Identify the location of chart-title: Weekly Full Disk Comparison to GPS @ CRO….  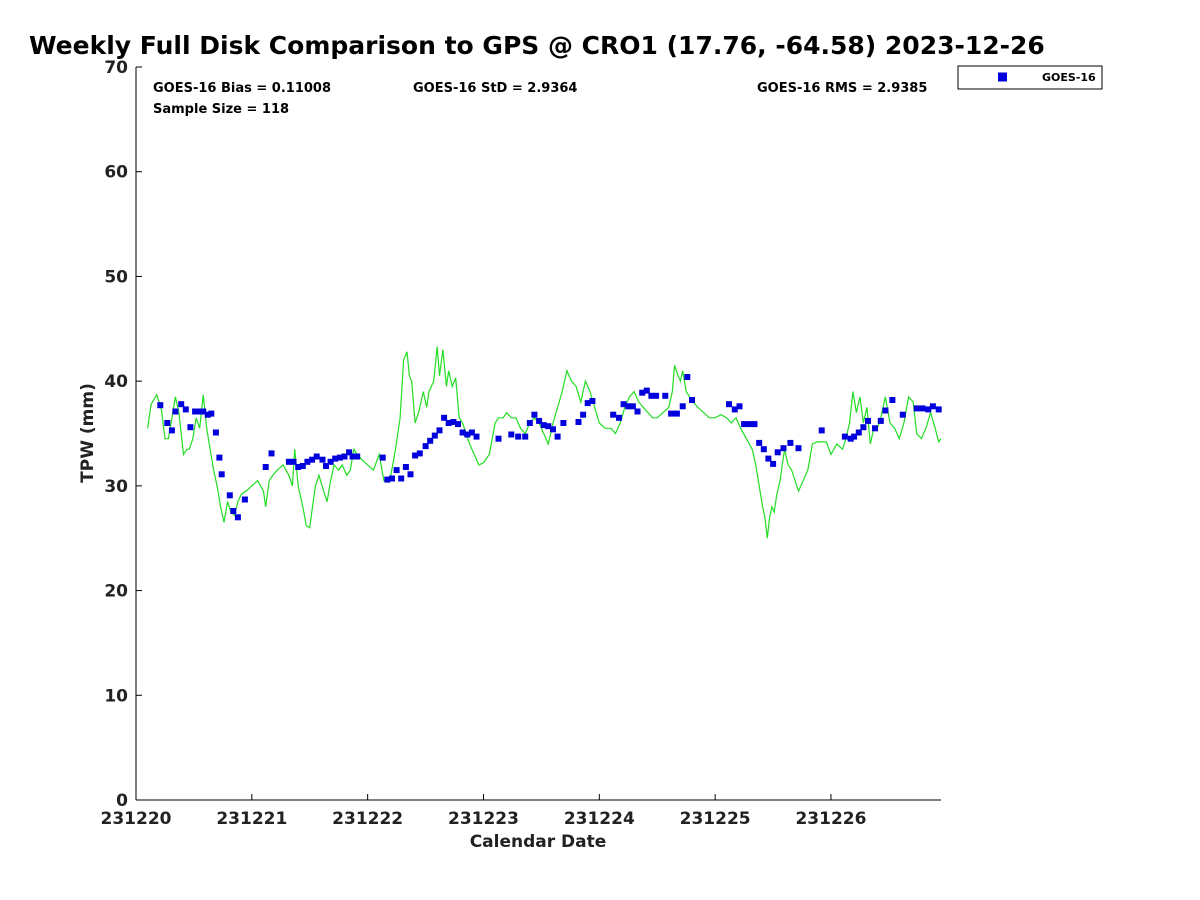
(537, 45).